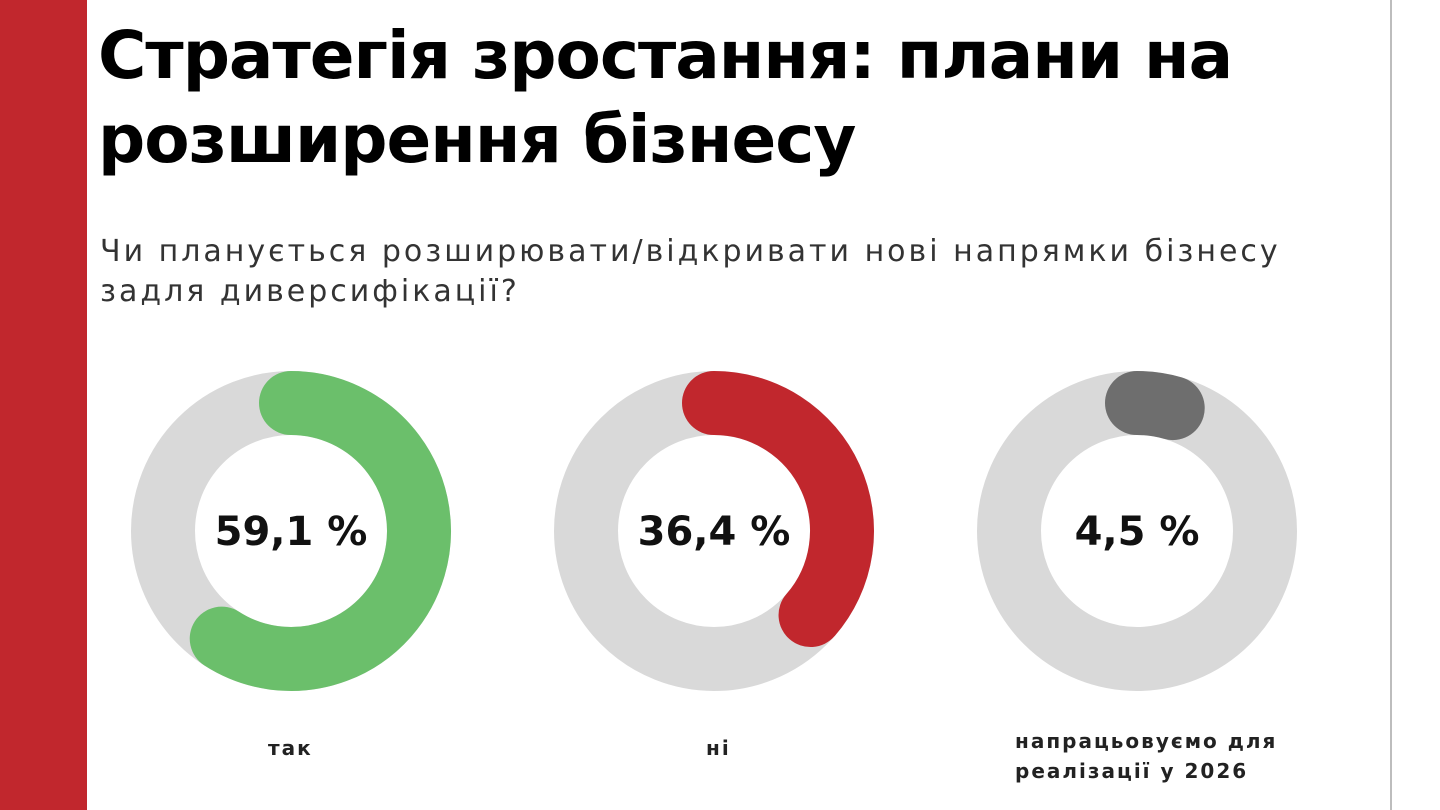 The image size is (1440, 810). I want to click on accent-bar, so click(43, 405).